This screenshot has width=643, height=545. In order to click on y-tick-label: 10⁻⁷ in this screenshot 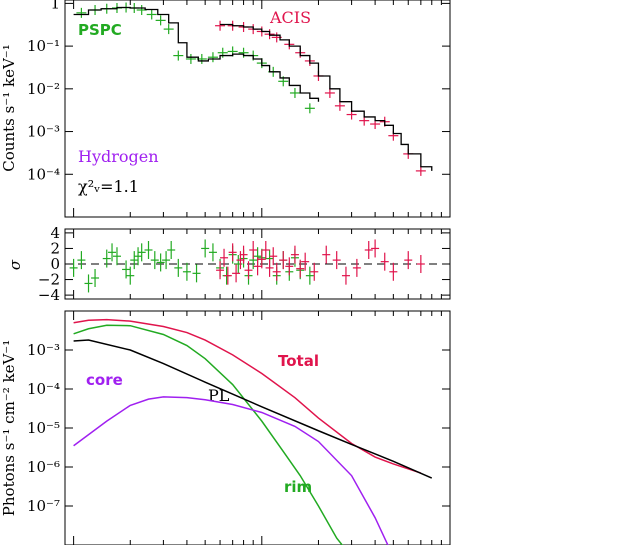, I will do `click(43, 506)`.